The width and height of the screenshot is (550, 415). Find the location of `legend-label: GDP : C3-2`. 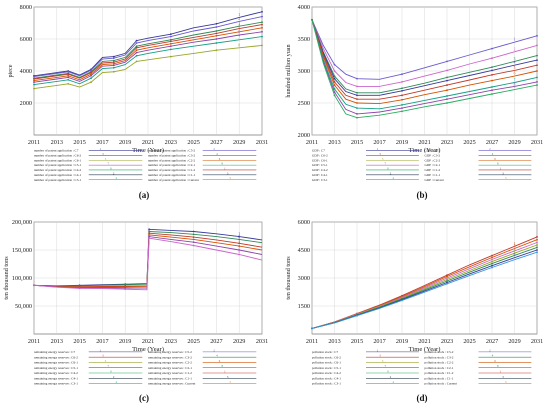

legend-label: GDP : C3-2 is located at coordinates (433, 156).